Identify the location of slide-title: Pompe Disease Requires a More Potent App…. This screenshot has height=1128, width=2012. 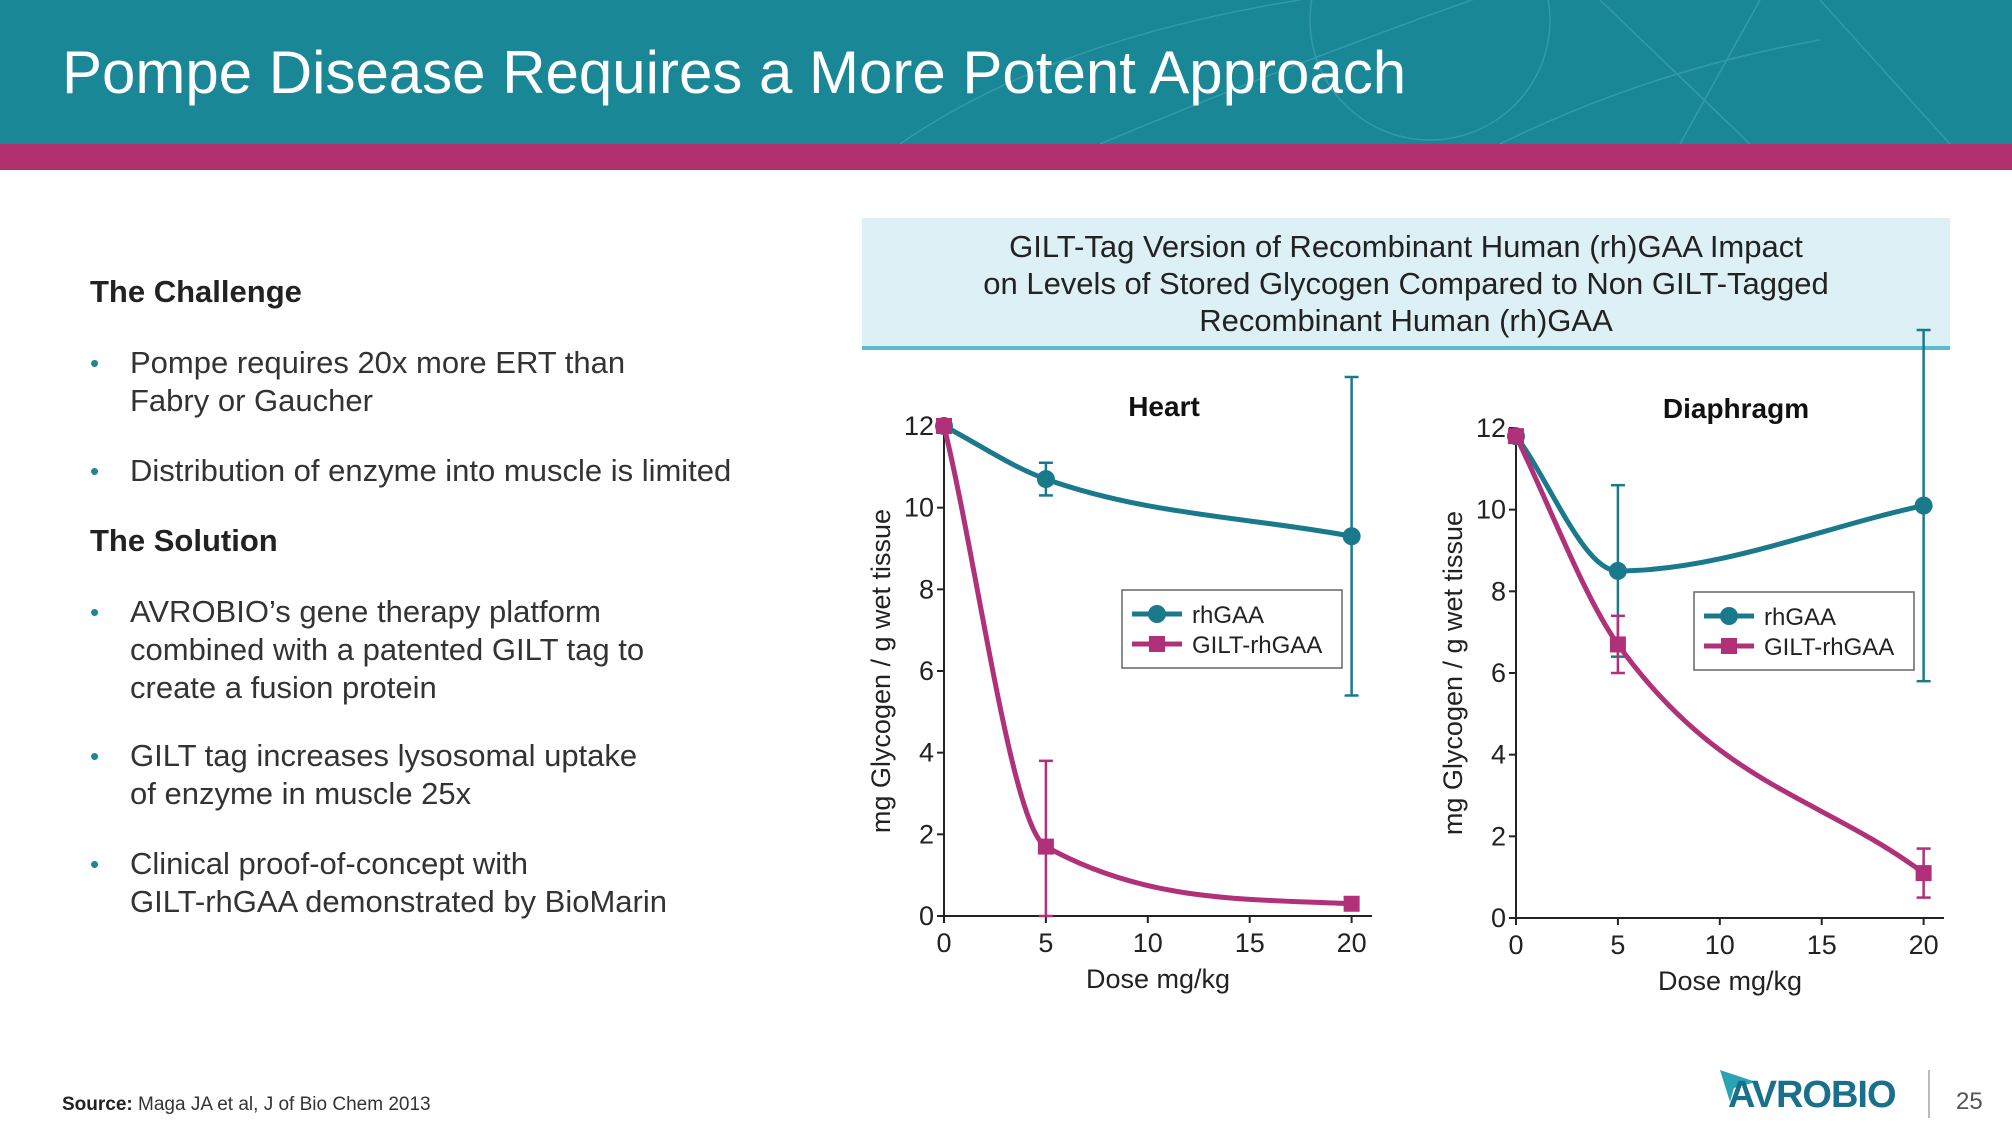
(734, 72).